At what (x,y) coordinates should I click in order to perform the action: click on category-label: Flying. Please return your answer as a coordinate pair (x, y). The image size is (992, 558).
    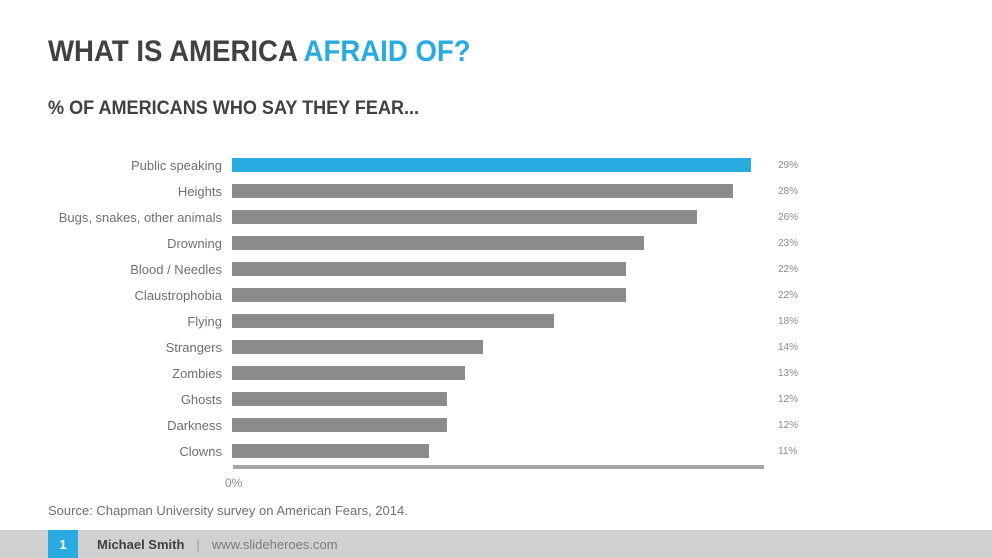
    Looking at the image, I should click on (204, 321).